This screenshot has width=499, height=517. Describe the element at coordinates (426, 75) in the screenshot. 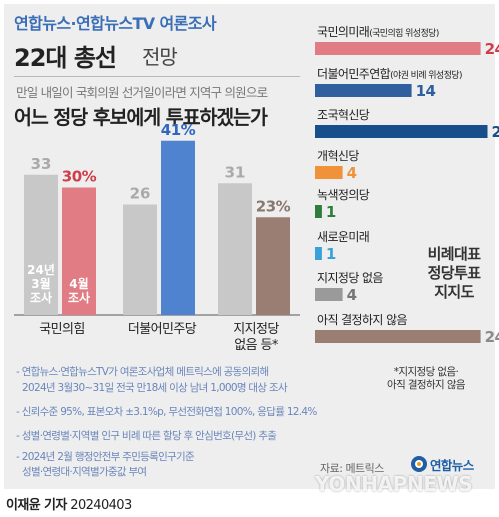

I see `party-name-note: (야권 비례 위성정당)` at that location.